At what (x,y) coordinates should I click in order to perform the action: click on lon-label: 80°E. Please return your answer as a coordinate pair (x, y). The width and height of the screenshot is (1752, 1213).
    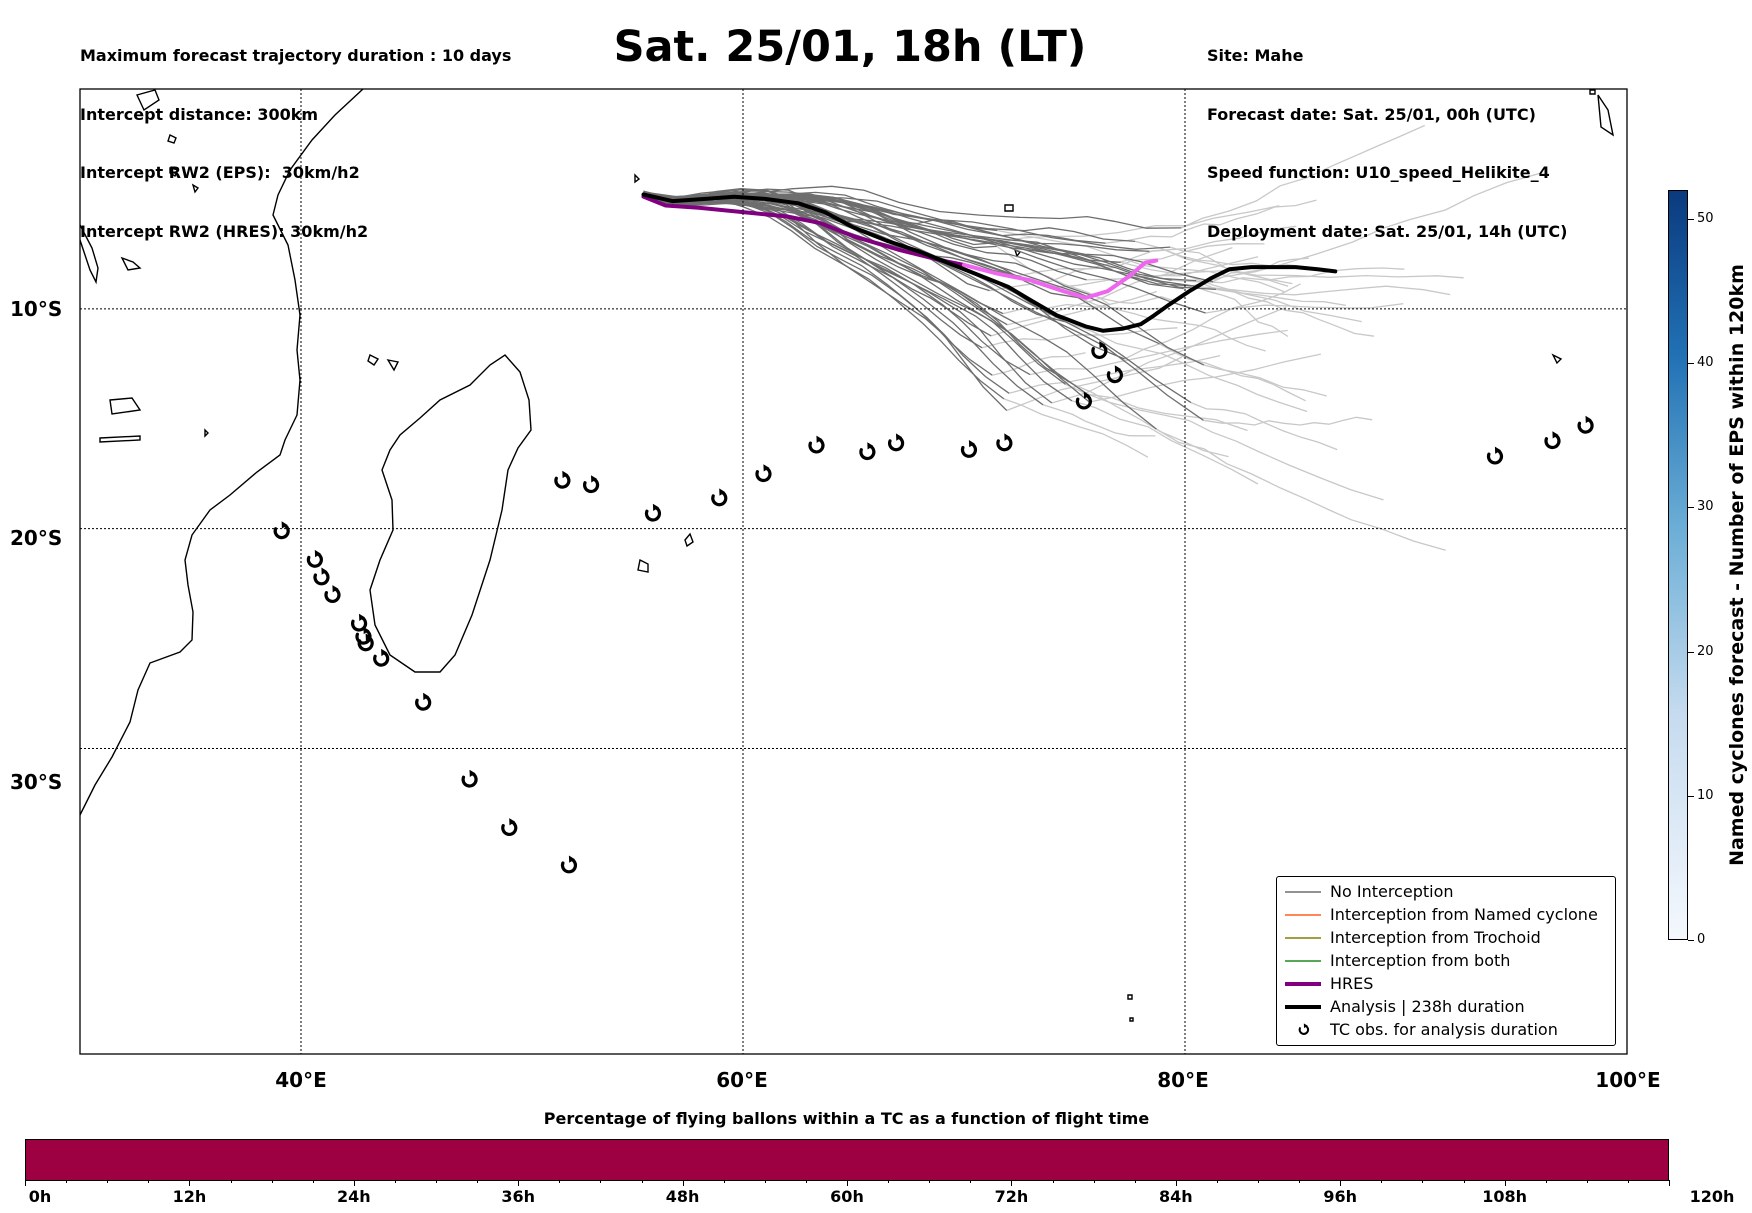
    Looking at the image, I should click on (1183, 1080).